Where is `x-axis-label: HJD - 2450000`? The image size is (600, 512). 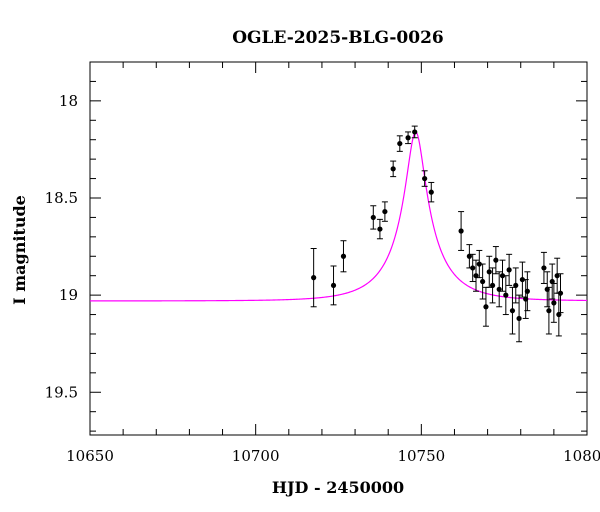
x-axis-label: HJD - 2450000 is located at coordinates (338, 487).